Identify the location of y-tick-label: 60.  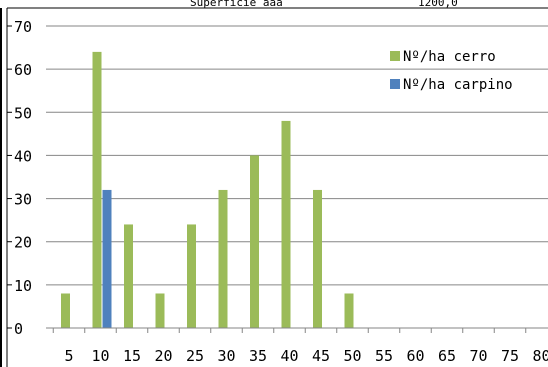
(23, 70).